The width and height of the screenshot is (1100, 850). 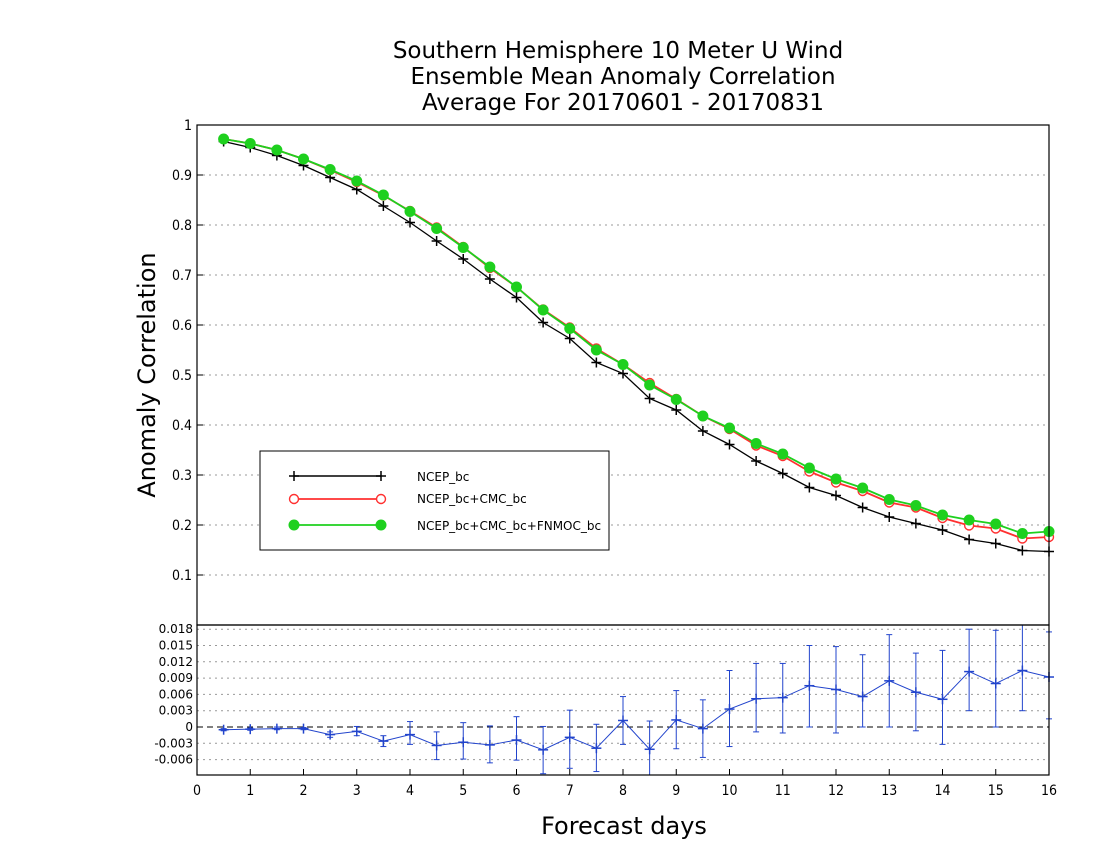 I want to click on xtick-label: 2, so click(x=303, y=791).